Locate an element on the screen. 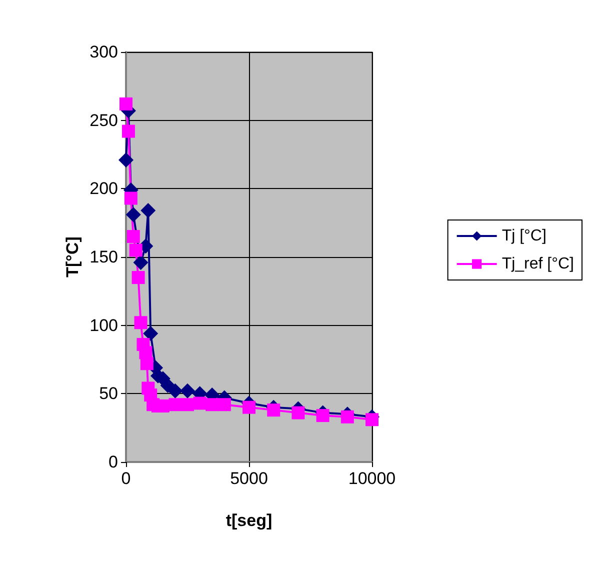  x-tick-label: 5000 is located at coordinates (249, 478).